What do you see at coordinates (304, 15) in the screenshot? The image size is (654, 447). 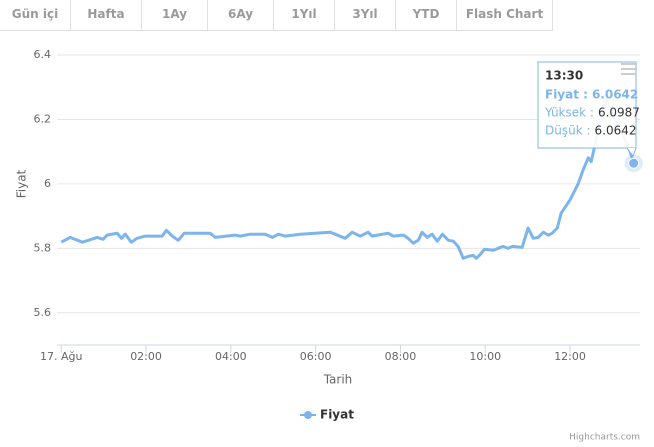 I see `tab: 1Yıl` at bounding box center [304, 15].